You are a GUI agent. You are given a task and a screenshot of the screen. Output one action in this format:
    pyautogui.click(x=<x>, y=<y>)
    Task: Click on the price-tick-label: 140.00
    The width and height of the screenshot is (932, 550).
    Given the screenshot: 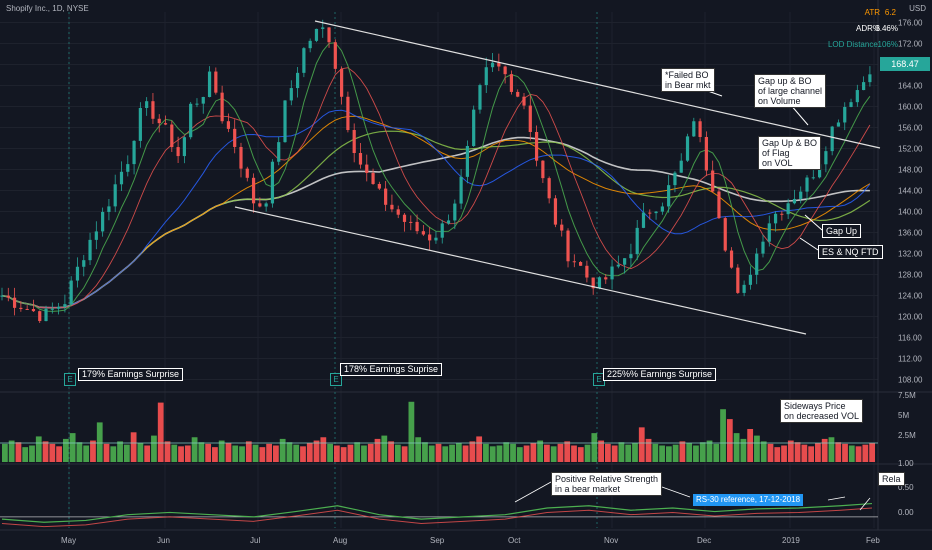 What is the action you would take?
    pyautogui.click(x=910, y=212)
    